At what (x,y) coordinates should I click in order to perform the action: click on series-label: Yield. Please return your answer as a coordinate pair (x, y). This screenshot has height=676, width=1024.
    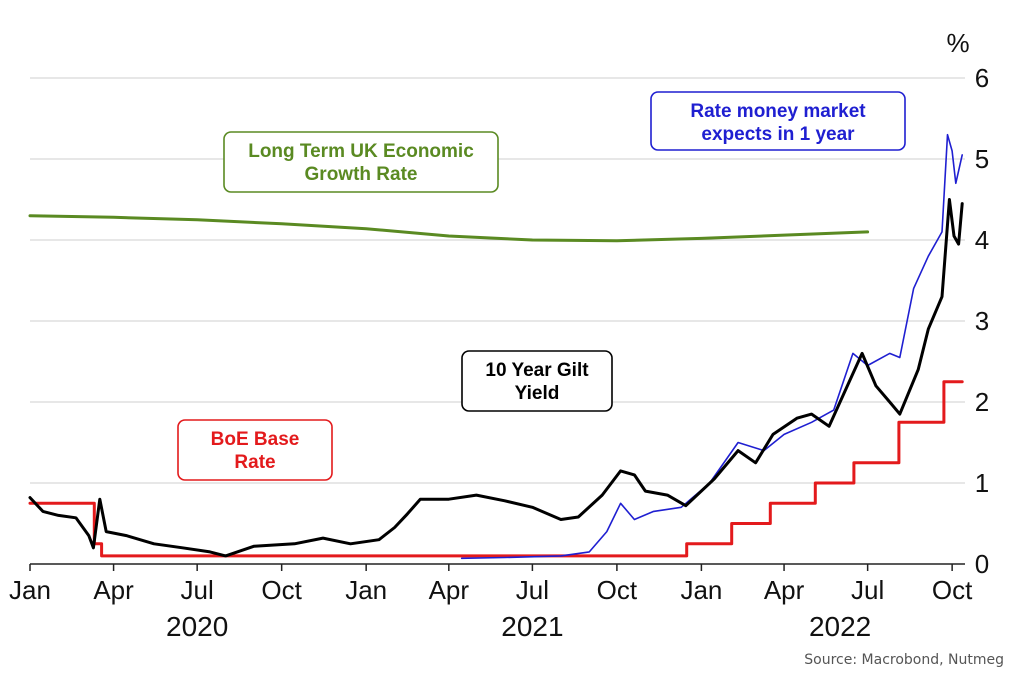
    Looking at the image, I should click on (537, 393).